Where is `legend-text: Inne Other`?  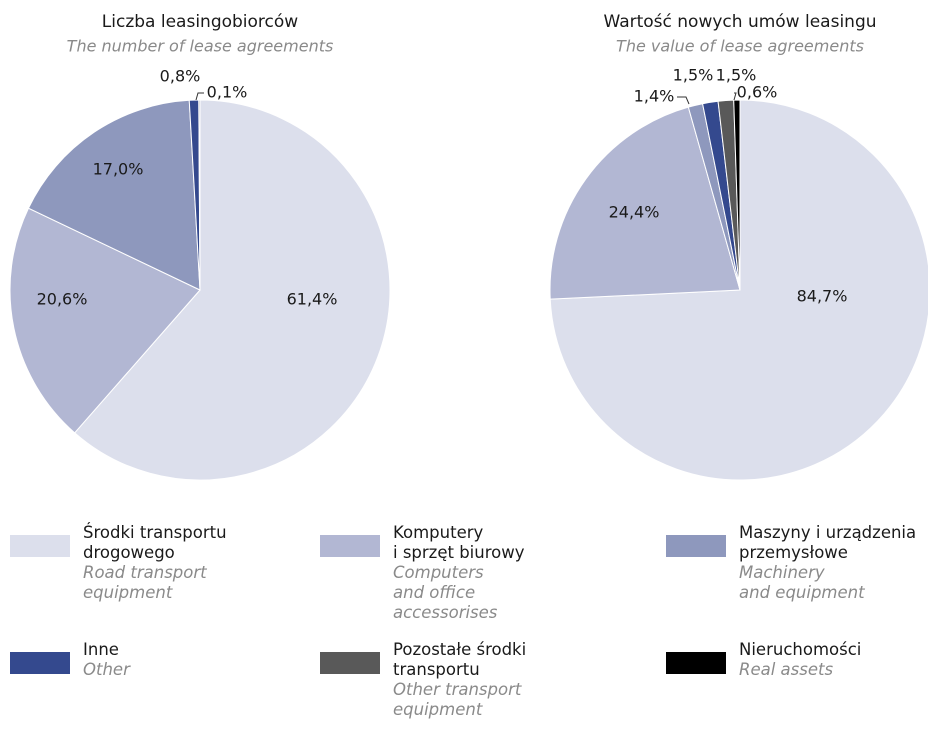
legend-text: Inne Other is located at coordinates (106, 660).